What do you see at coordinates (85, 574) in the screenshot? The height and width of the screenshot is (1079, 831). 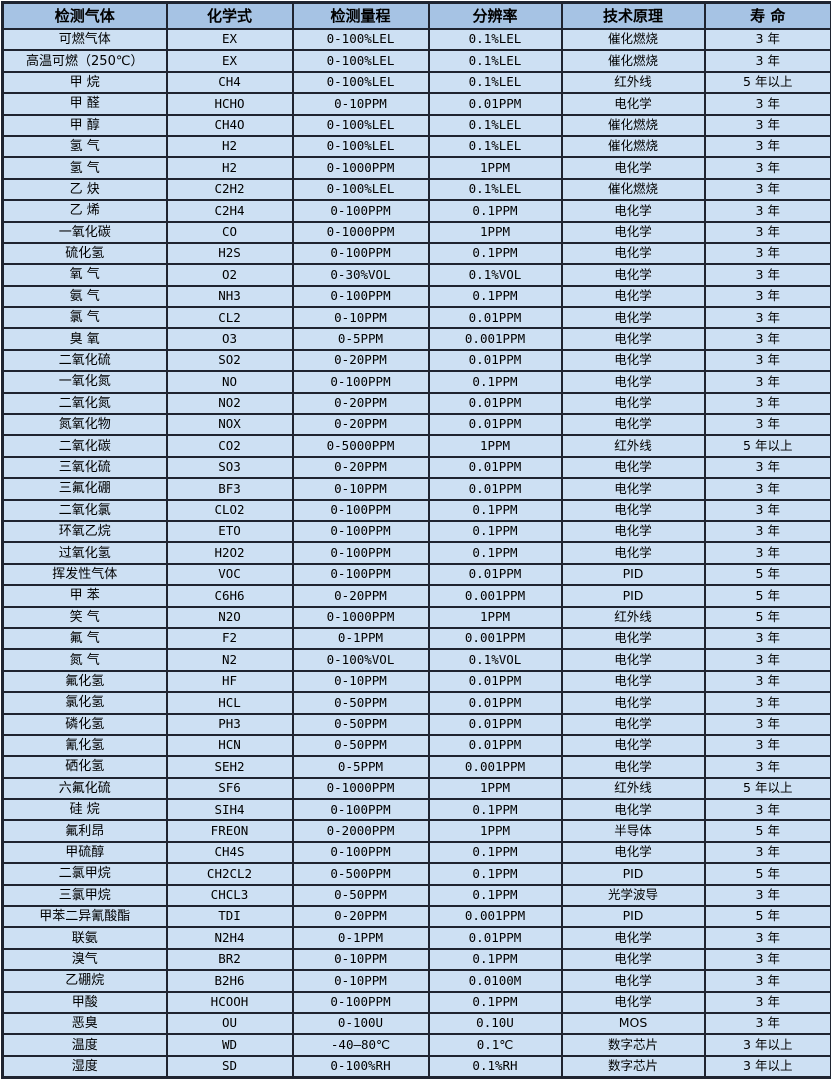 I see `cell-gas: 挥发性气体` at bounding box center [85, 574].